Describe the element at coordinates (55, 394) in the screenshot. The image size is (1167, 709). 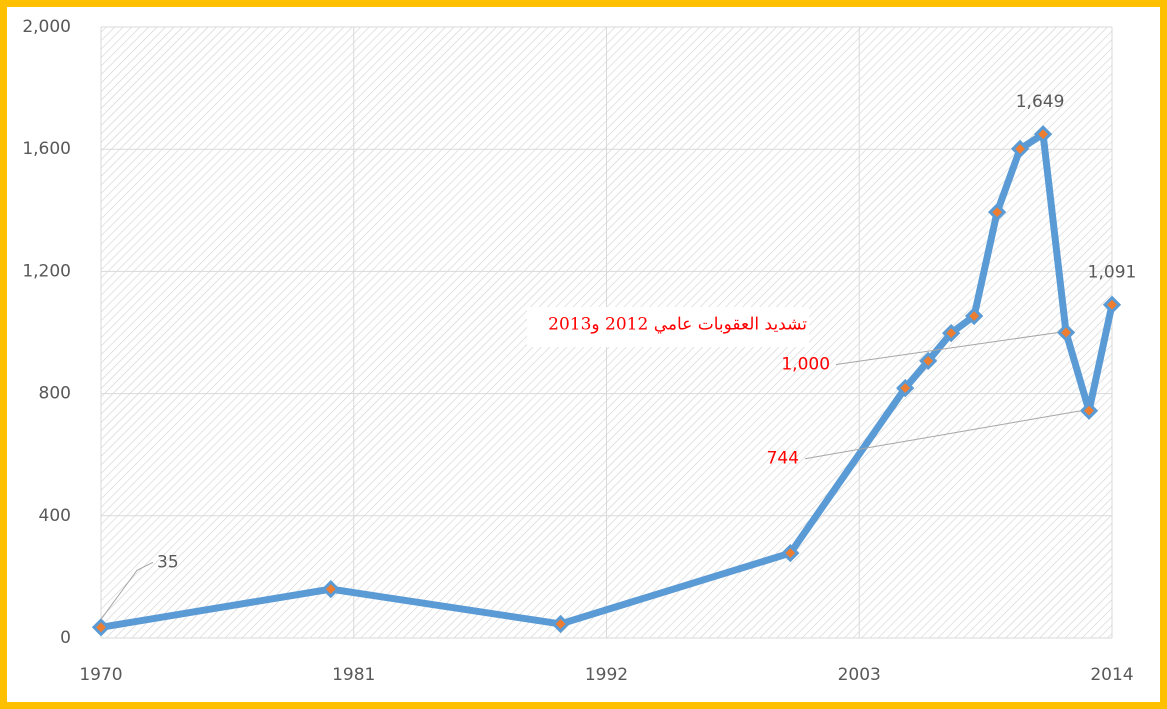
I see `y-tick-label: 800` at that location.